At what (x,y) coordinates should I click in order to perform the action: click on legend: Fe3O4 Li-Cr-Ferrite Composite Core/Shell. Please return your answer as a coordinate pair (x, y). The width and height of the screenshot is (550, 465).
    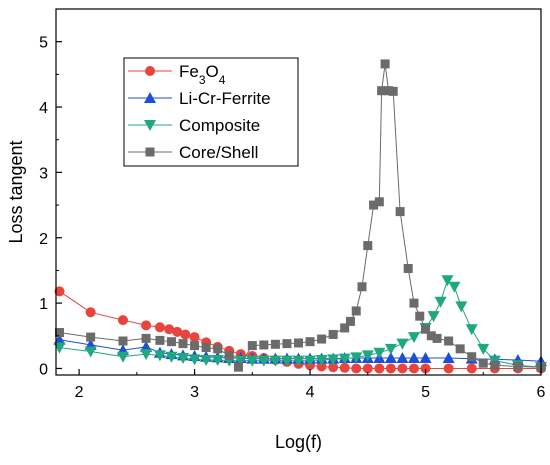
    Looking at the image, I should click on (211, 112).